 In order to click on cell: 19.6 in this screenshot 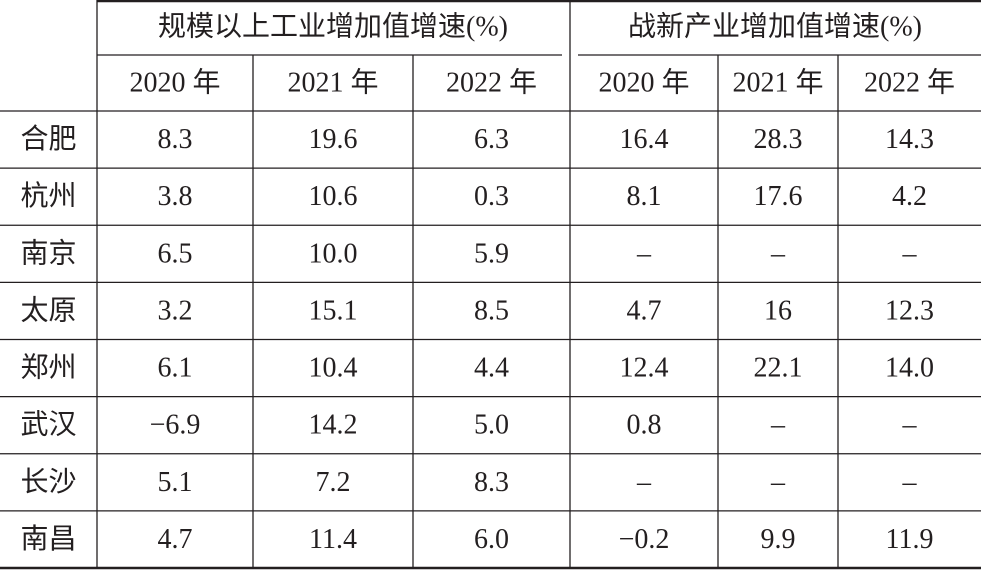, I will do `click(333, 139)`.